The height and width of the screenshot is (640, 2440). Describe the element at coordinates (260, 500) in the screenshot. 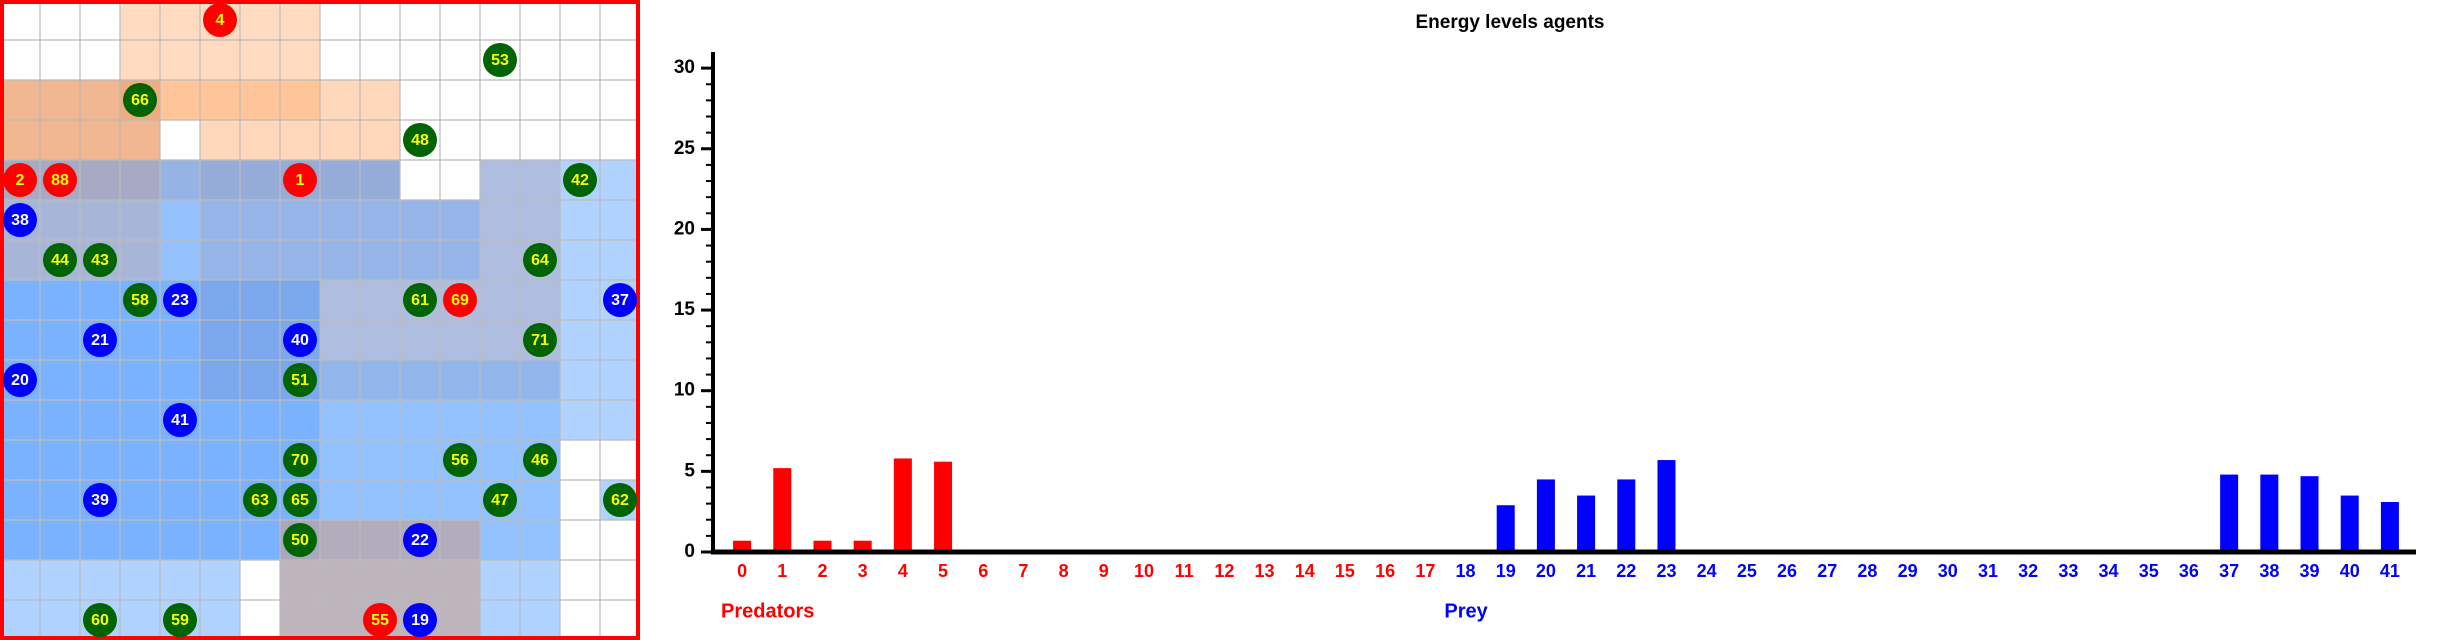

I see `plant-agent: 63` at that location.